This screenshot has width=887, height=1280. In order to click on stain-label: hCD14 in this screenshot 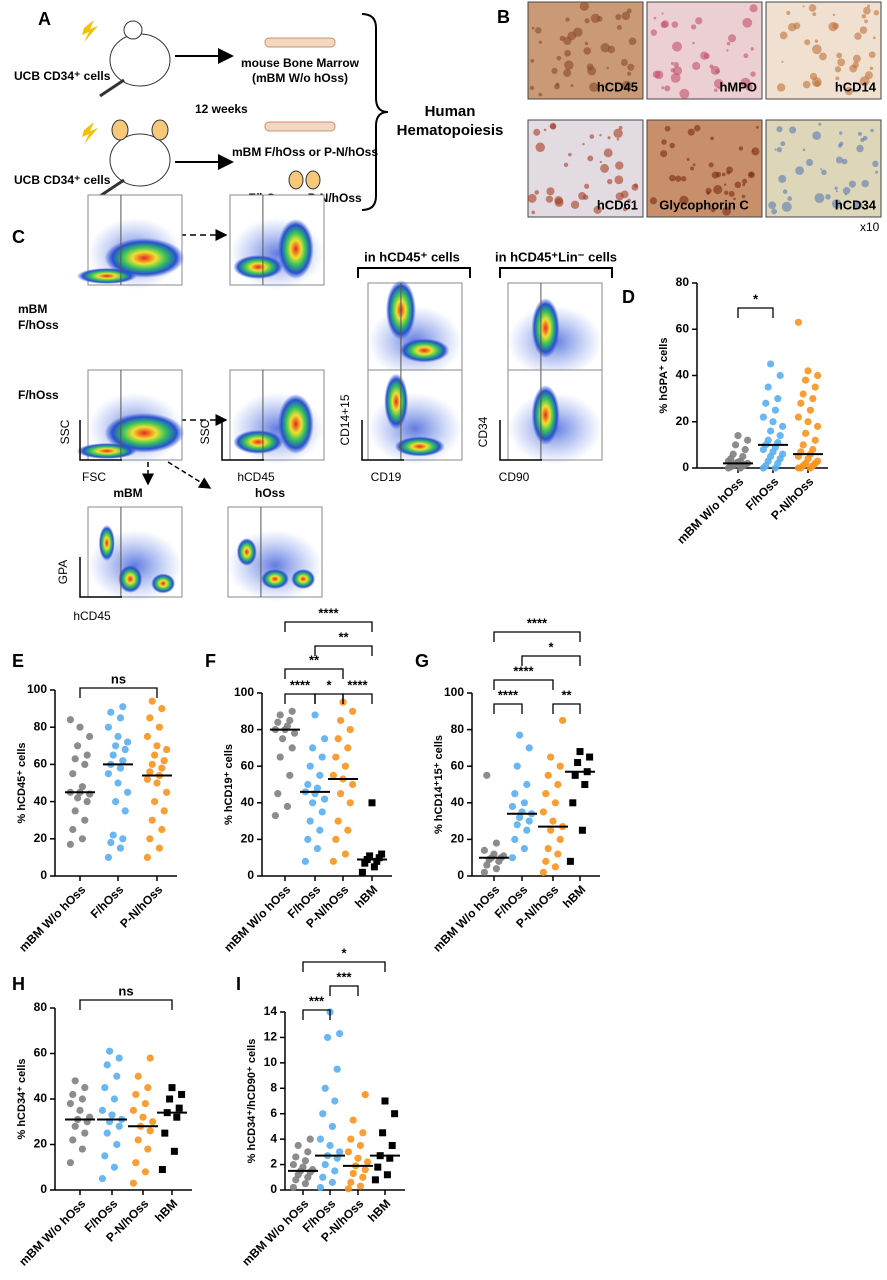, I will do `click(856, 86)`.